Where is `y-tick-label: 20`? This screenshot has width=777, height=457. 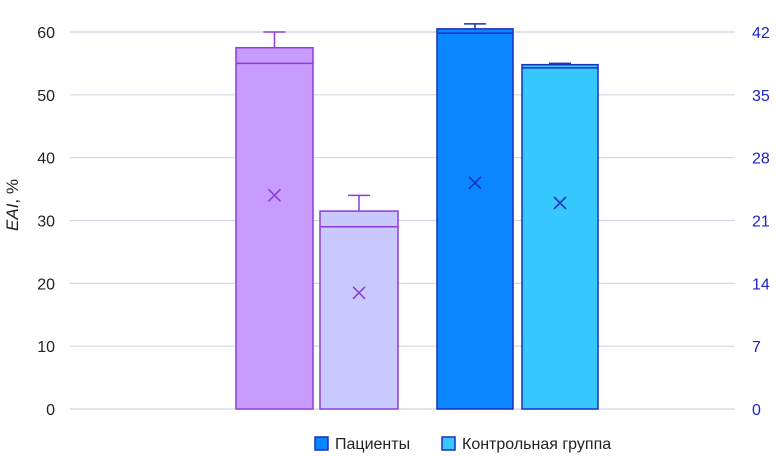
y-tick-label: 20 is located at coordinates (46, 284).